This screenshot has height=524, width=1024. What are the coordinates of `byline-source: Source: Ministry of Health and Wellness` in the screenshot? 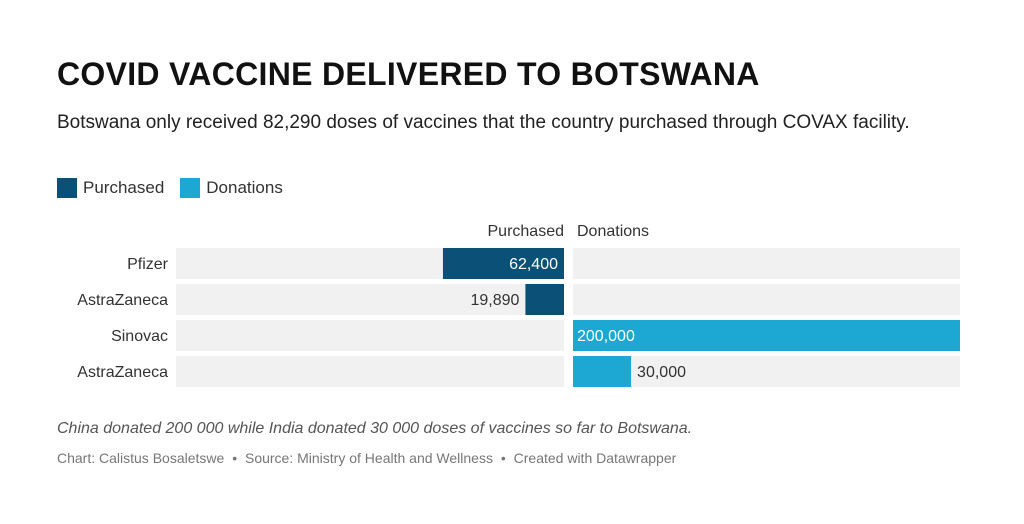 It's located at (368, 458).